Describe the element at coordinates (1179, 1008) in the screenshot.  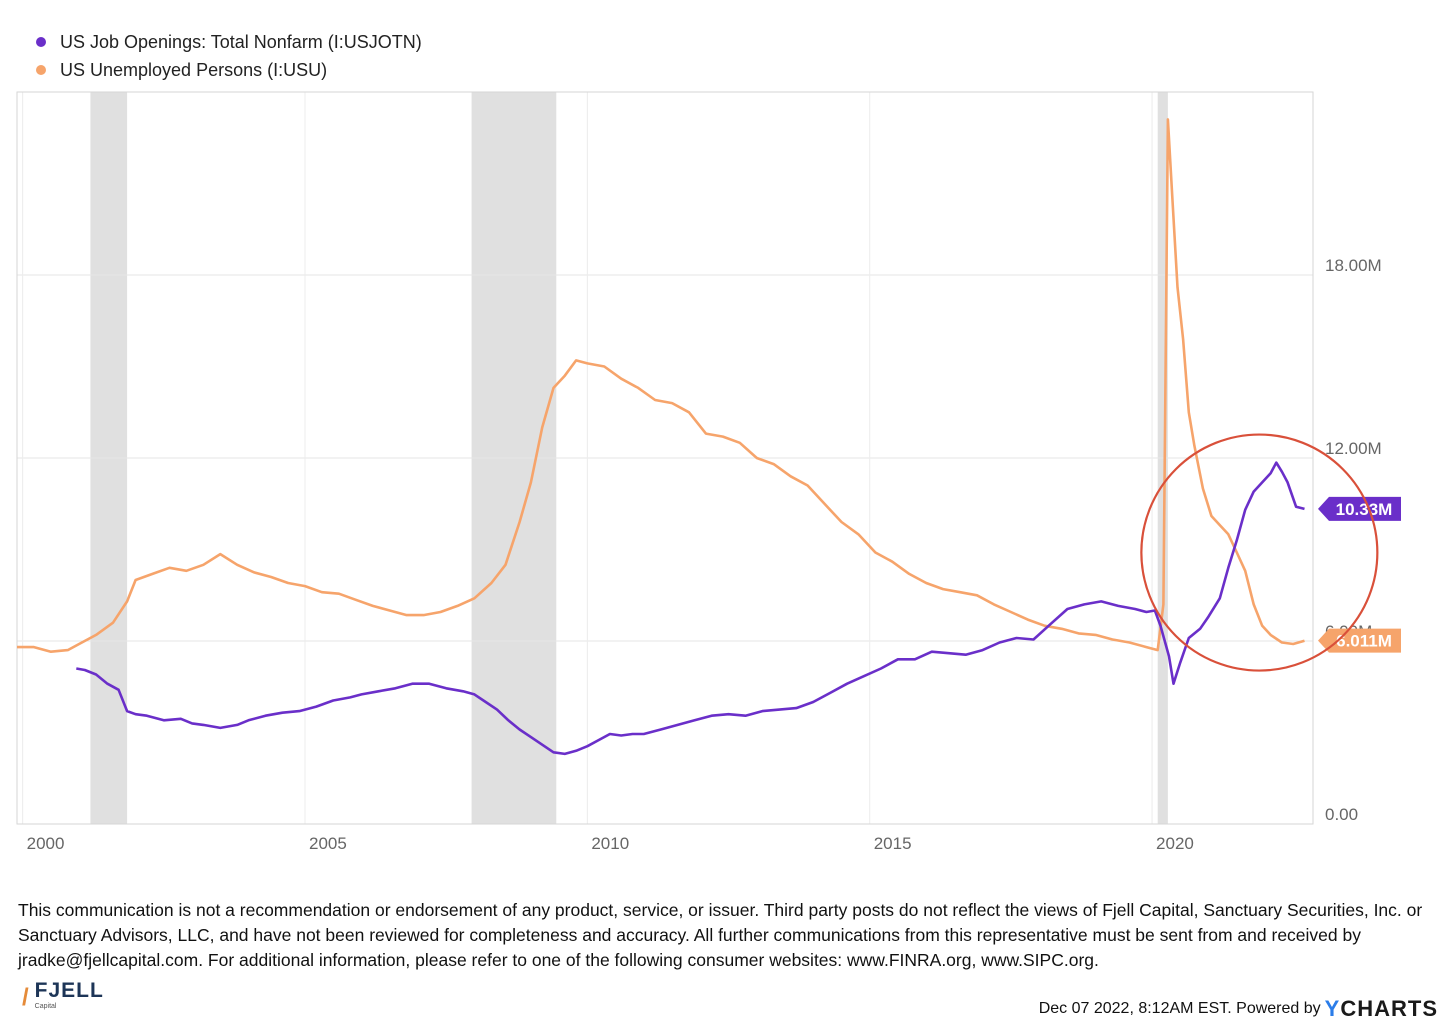
I see `footer-timestamp: Dec 07 2022, 8:12AM EST. Powered by` at that location.